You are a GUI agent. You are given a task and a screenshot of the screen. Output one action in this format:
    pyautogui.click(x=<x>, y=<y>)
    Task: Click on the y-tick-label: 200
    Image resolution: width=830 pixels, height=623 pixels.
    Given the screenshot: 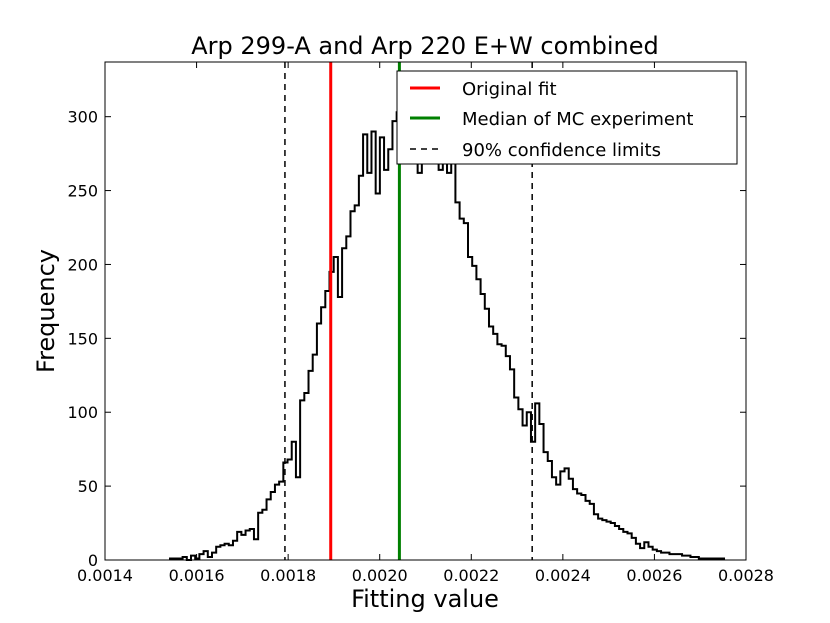 What is the action you would take?
    pyautogui.click(x=82, y=264)
    